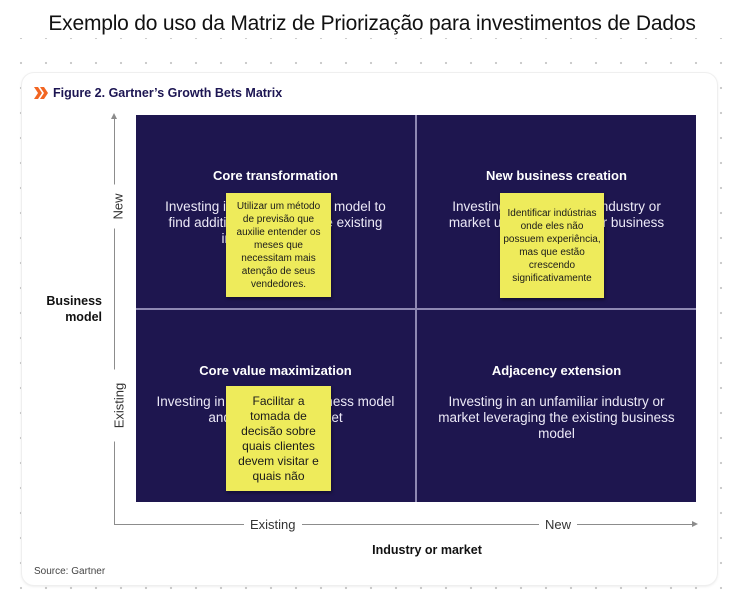 Image resolution: width=744 pixels, height=593 pixels. I want to click on y-axis-title-line2: model, so click(83, 317).